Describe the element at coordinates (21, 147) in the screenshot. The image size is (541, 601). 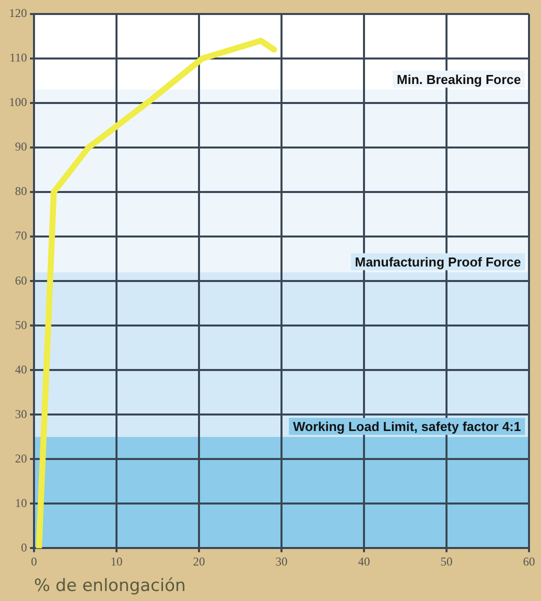
I see `y-tick-label: 90` at that location.